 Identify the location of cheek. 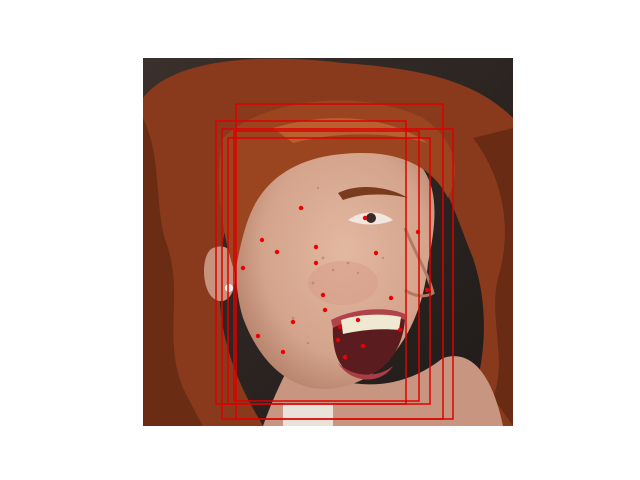
(343, 283).